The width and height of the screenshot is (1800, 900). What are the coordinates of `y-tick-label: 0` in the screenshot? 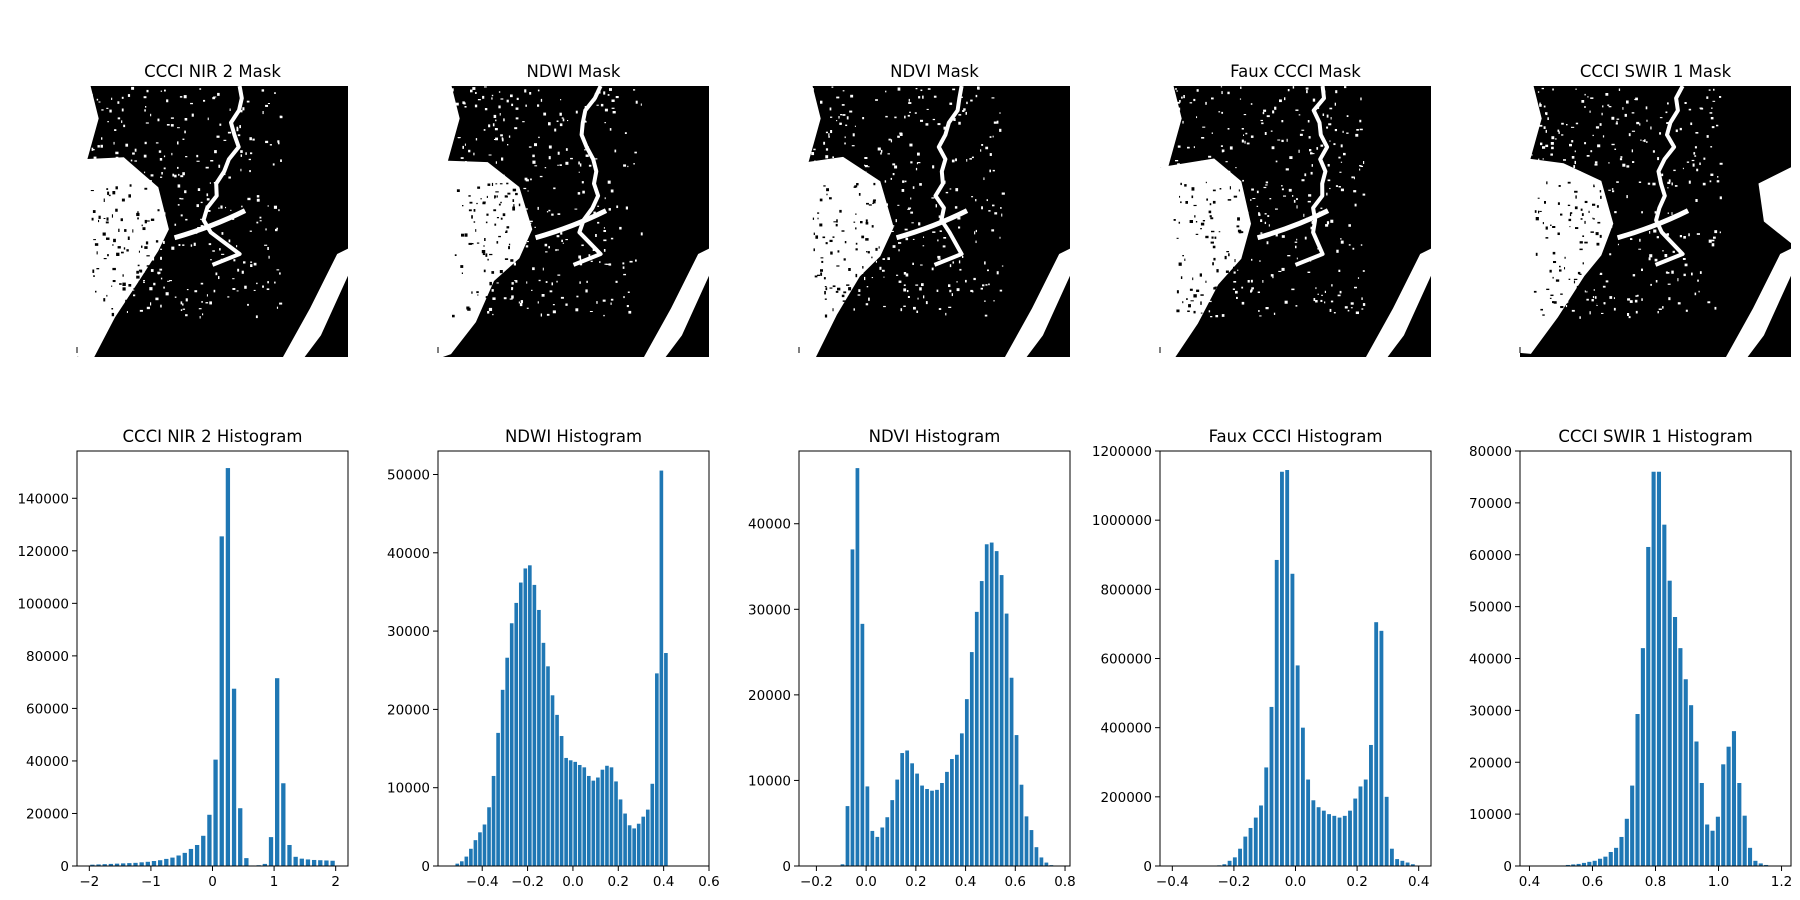 It's located at (425, 867).